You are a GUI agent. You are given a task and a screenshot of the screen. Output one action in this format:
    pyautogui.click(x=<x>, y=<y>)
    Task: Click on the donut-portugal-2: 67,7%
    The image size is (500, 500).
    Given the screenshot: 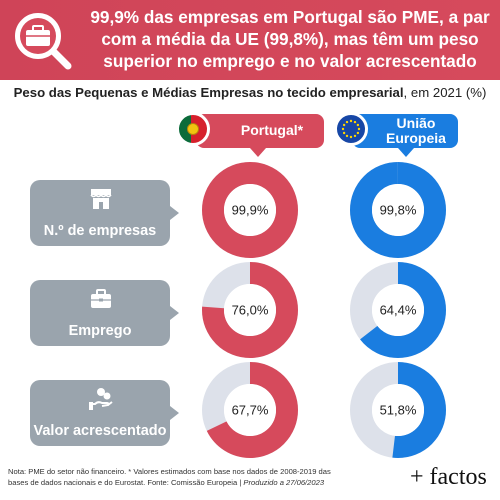 What is the action you would take?
    pyautogui.click(x=250, y=410)
    